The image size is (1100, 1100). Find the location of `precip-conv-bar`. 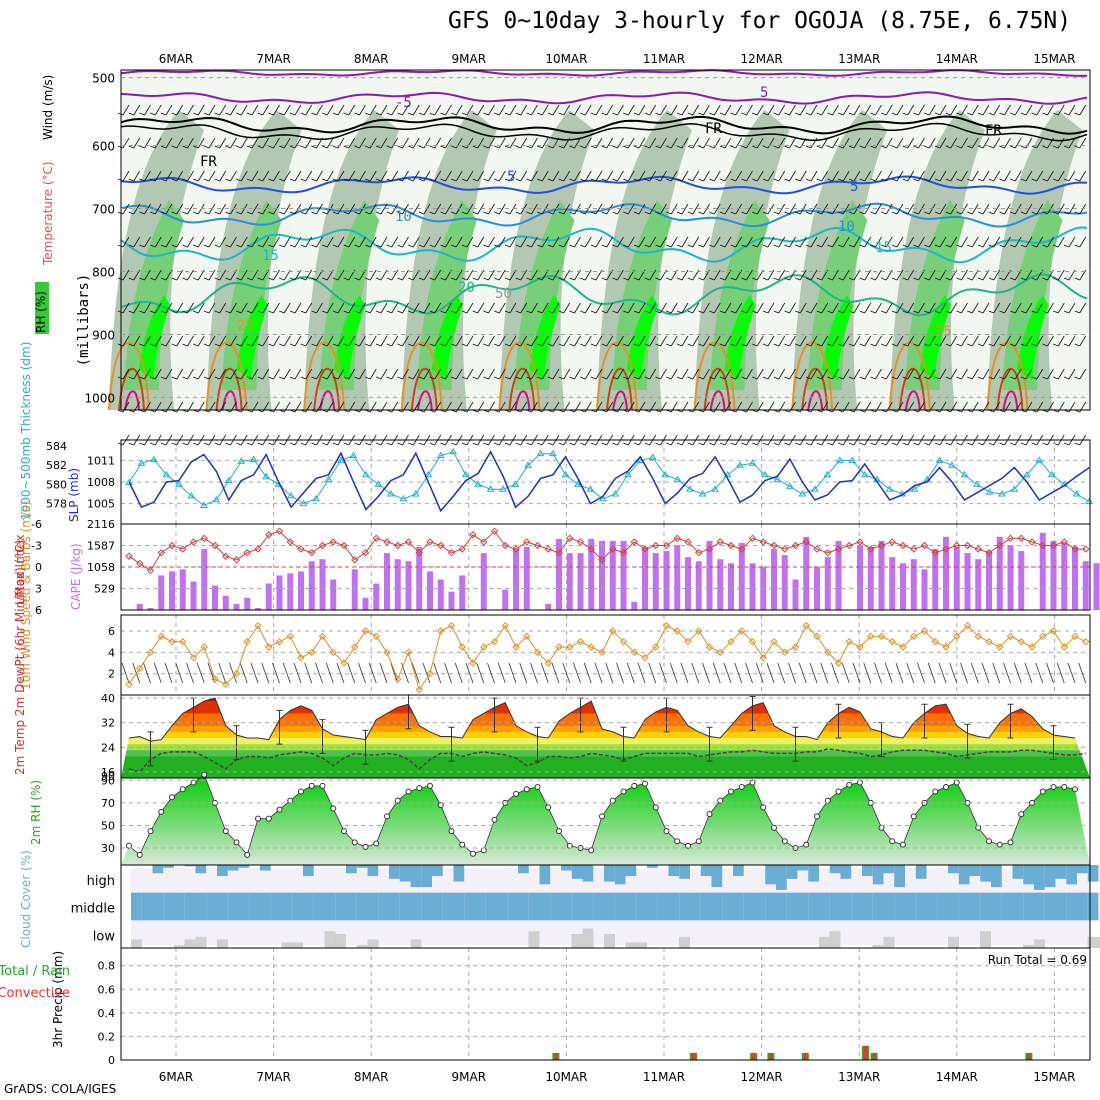

precip-conv-bar is located at coordinates (693, 1056).